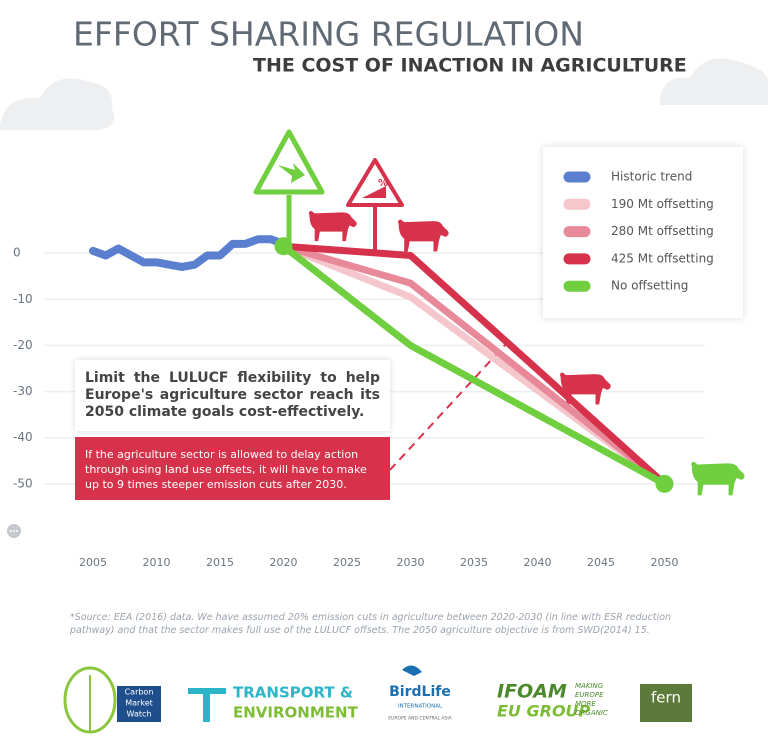 The width and height of the screenshot is (768, 741). Describe the element at coordinates (601, 562) in the screenshot. I see `x-tick-label: 2045` at that location.